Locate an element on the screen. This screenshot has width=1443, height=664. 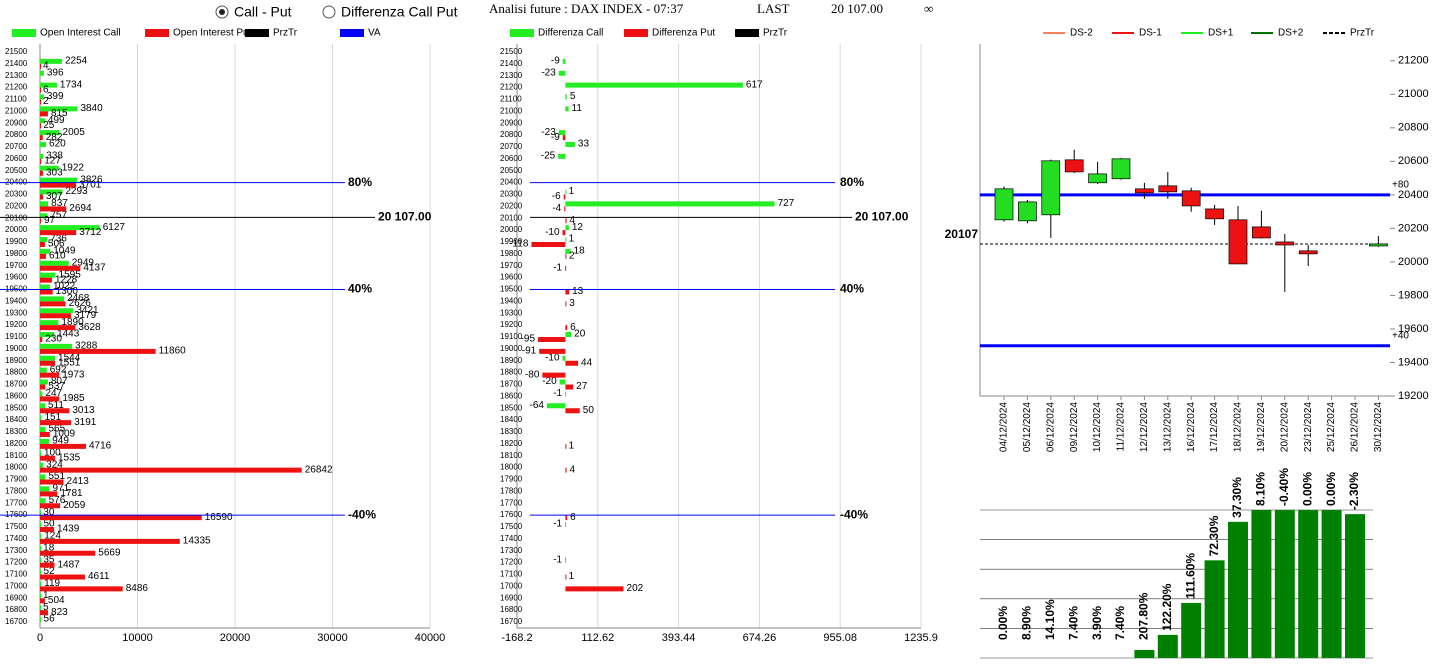
legend-label: VA is located at coordinates (374, 33).